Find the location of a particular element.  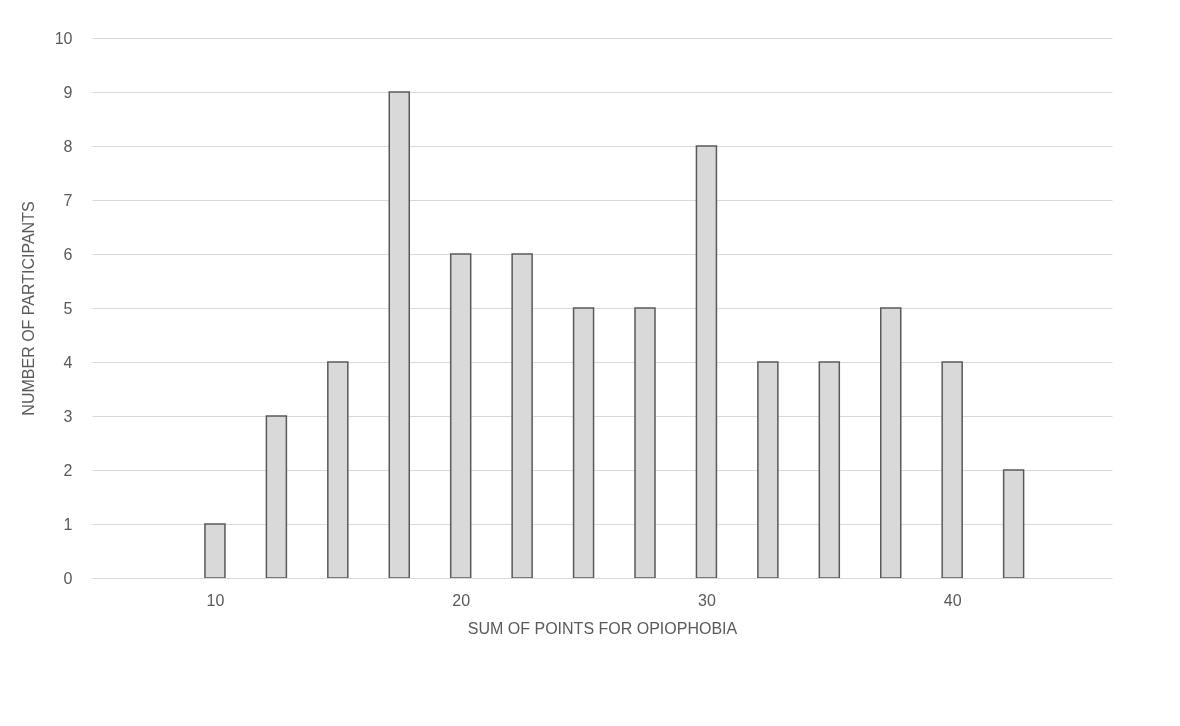

x-tick-label: 40 is located at coordinates (952, 600).